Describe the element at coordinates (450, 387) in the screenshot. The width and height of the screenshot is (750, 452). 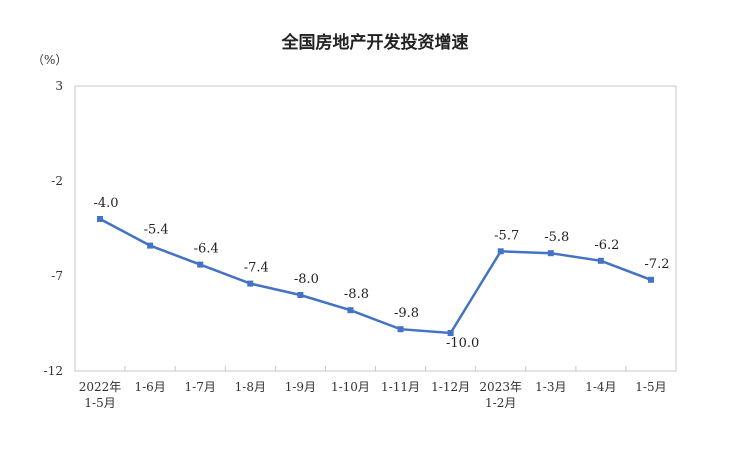
I see `x-tick-label: 1-12月` at that location.